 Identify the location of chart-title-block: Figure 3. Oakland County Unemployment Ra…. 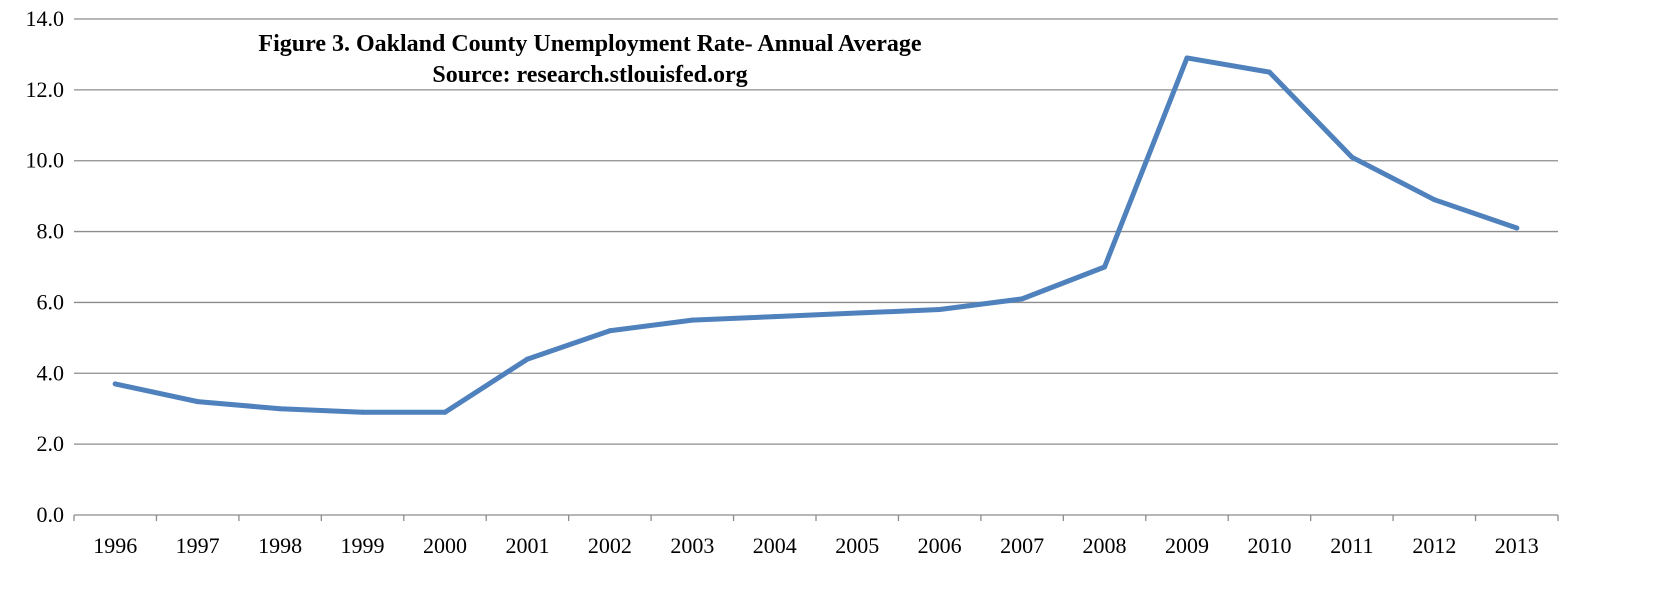
(589, 59).